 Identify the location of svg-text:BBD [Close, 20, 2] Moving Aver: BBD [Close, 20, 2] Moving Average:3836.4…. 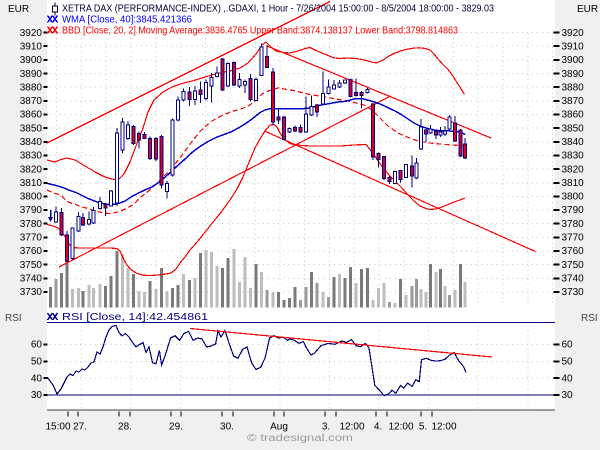
(260, 31).